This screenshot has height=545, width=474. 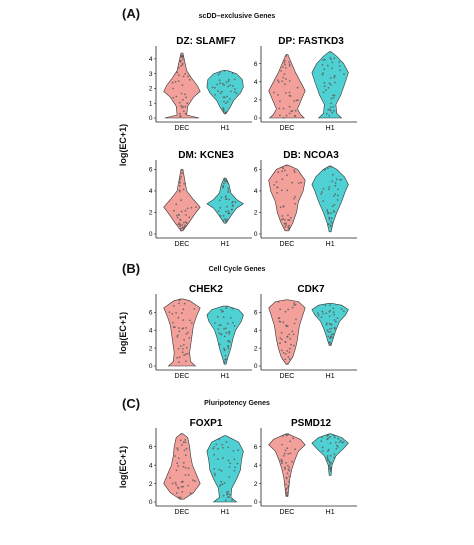 What do you see at coordinates (151, 465) in the screenshot?
I see `y-tick-label-foxp1: 4` at bounding box center [151, 465].